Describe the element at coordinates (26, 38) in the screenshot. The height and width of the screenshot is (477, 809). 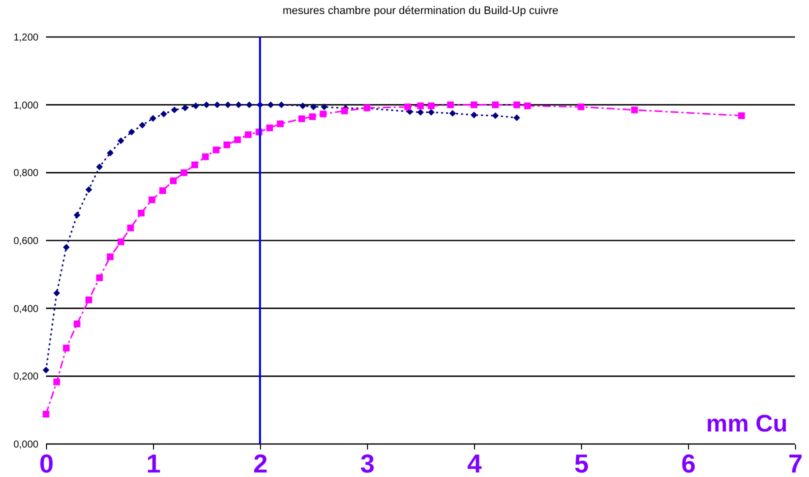
I see `y-tick-label: 1,200` at that location.